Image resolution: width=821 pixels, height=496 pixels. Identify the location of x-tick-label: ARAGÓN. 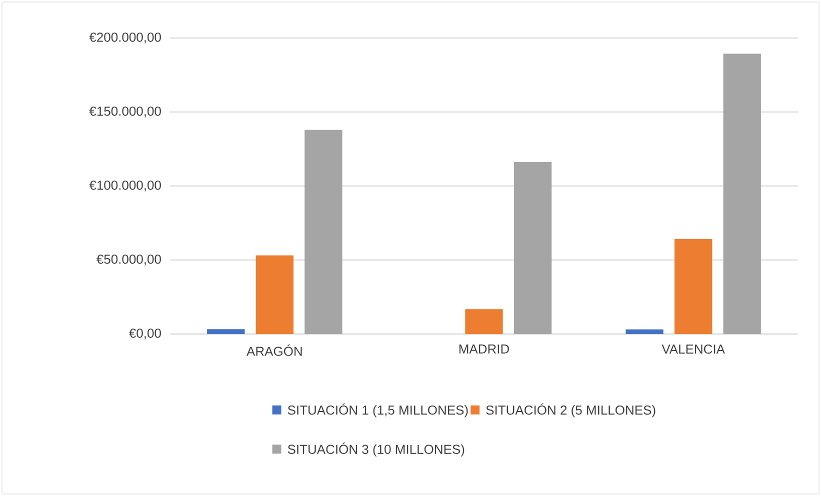
(274, 350).